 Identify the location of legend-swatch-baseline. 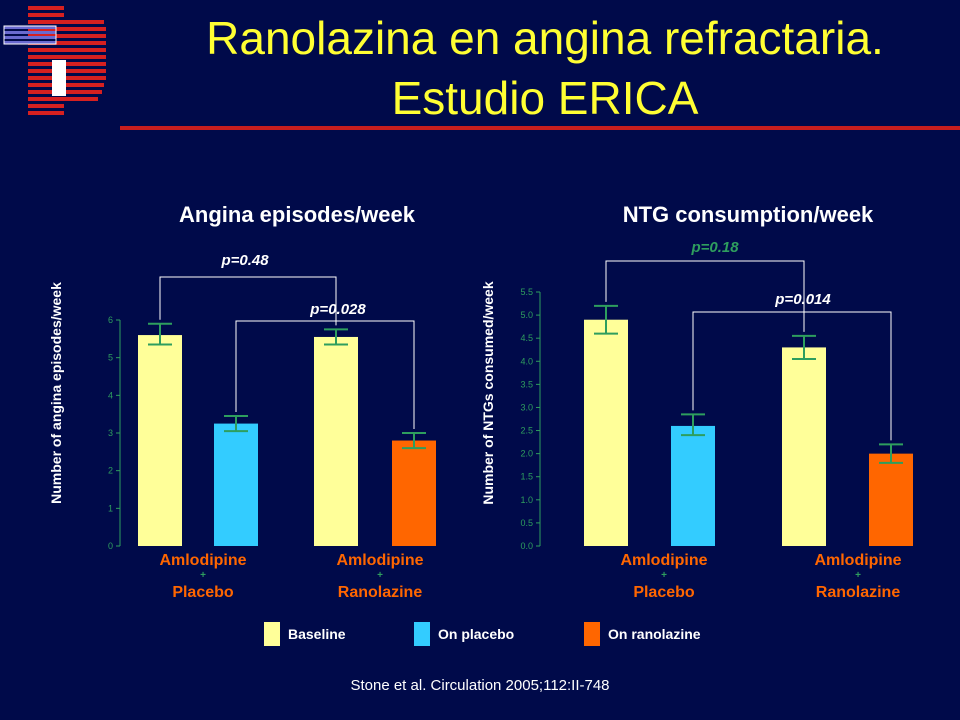
(272, 634).